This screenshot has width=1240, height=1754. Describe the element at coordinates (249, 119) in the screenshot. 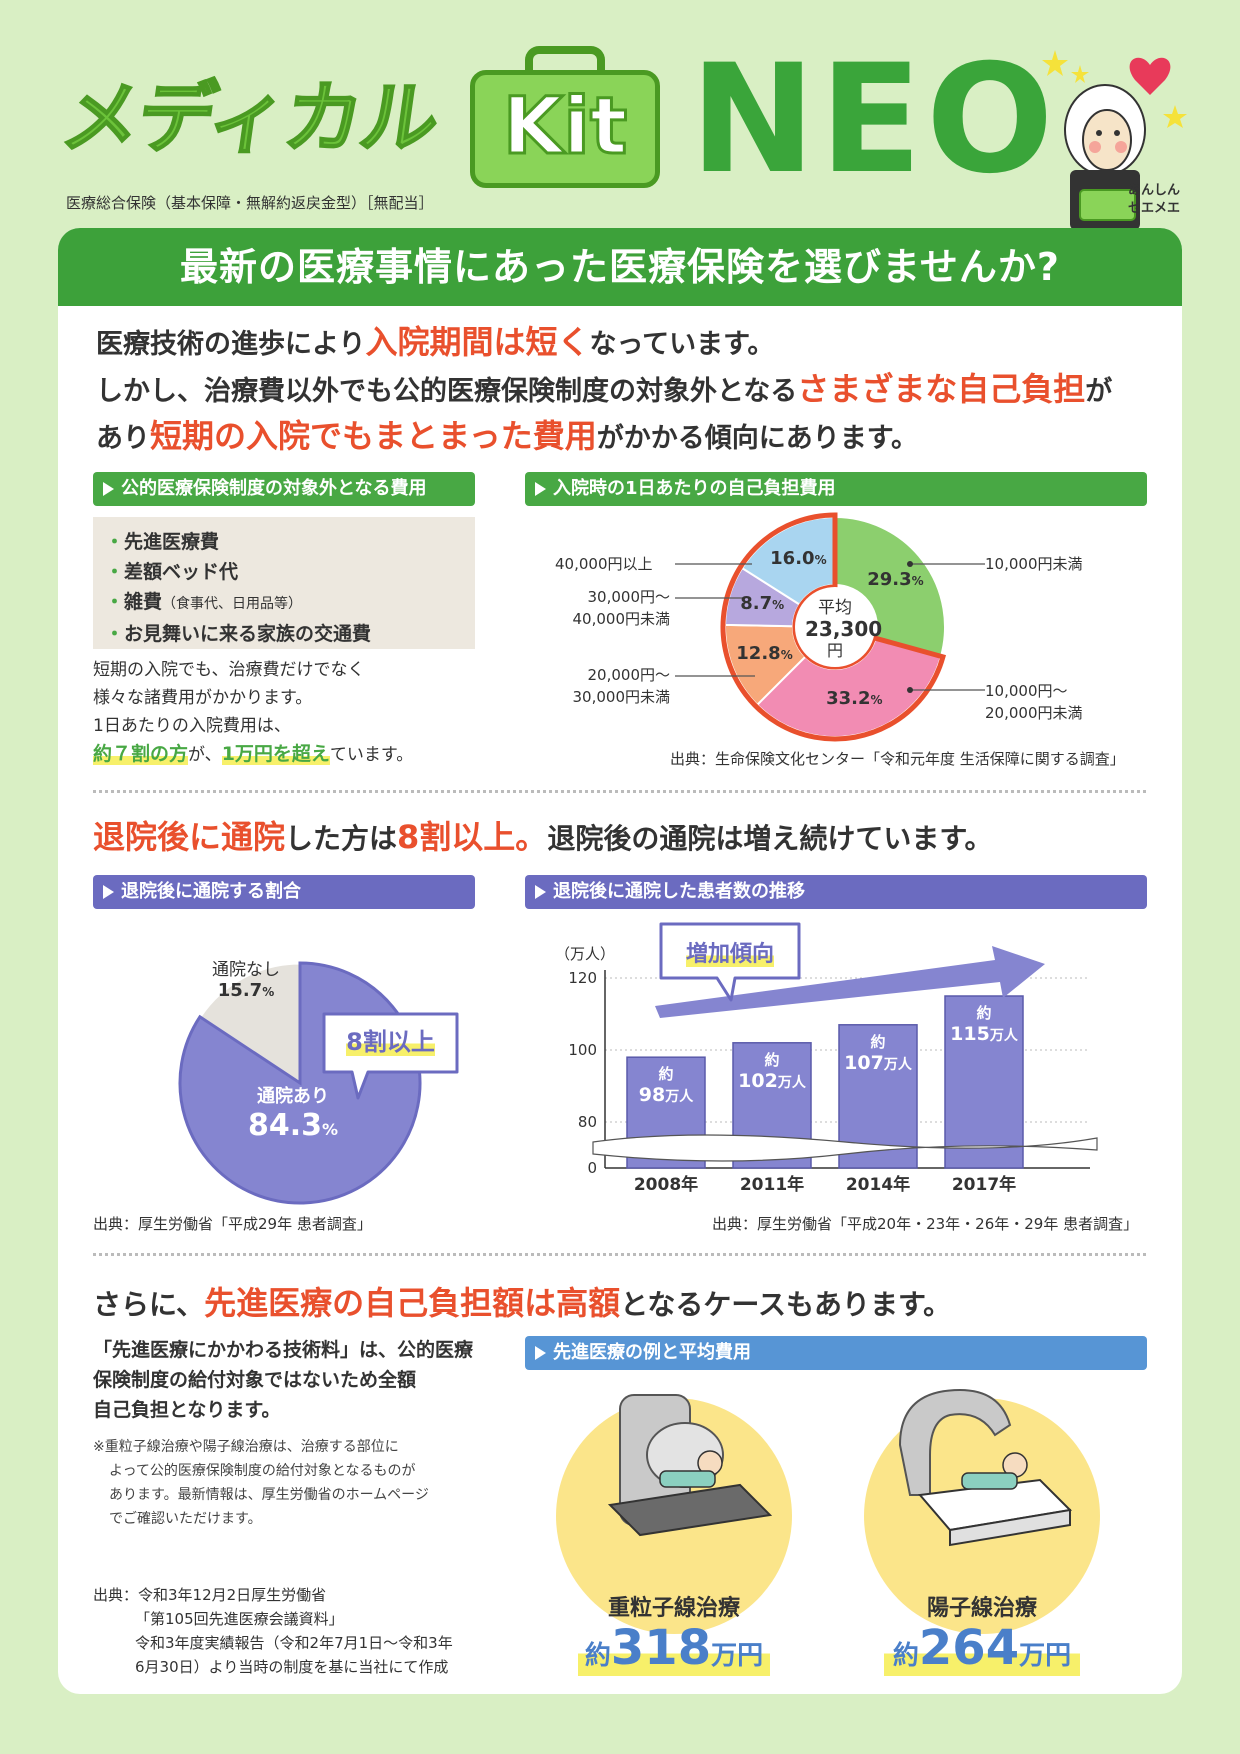

I see `logo-medical: メディカル` at that location.